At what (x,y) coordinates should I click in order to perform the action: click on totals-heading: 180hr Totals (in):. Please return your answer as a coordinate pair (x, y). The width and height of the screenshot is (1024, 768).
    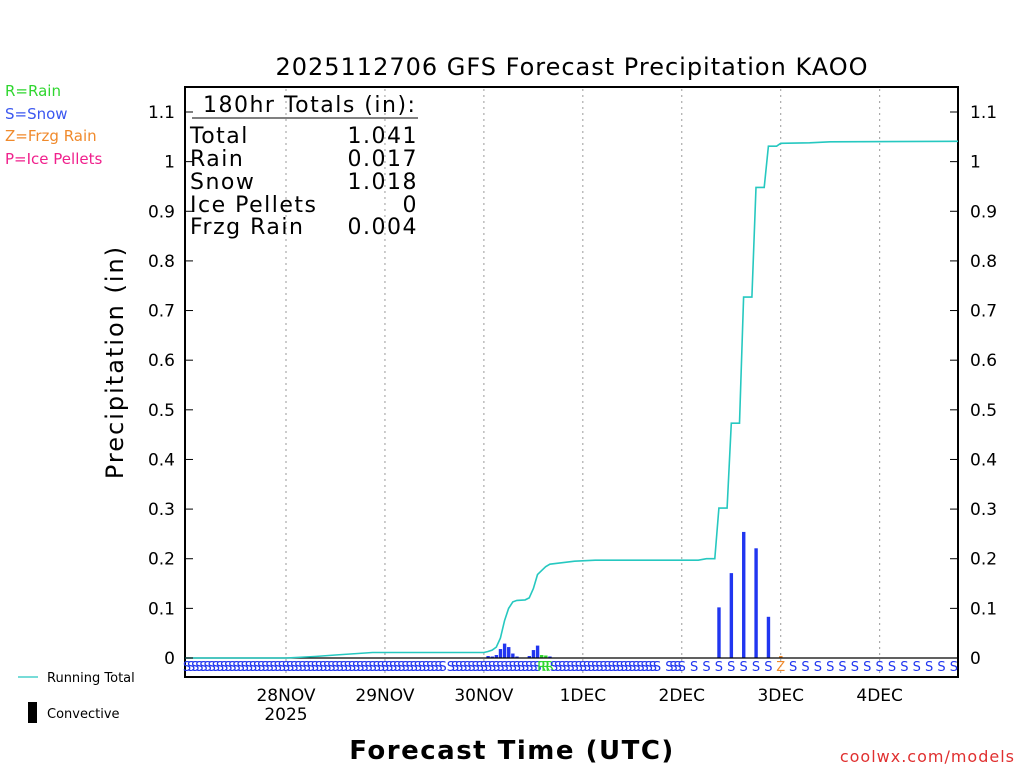
    Looking at the image, I should click on (309, 105).